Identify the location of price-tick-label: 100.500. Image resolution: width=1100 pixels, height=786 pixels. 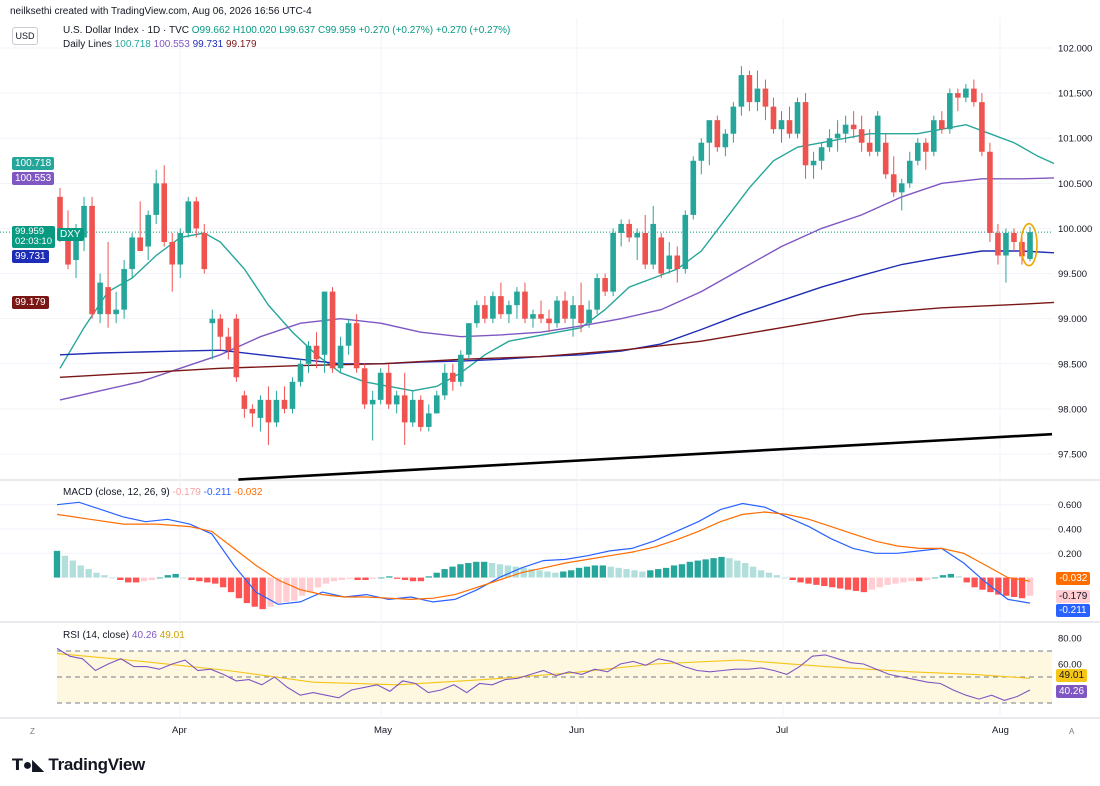
(1075, 184).